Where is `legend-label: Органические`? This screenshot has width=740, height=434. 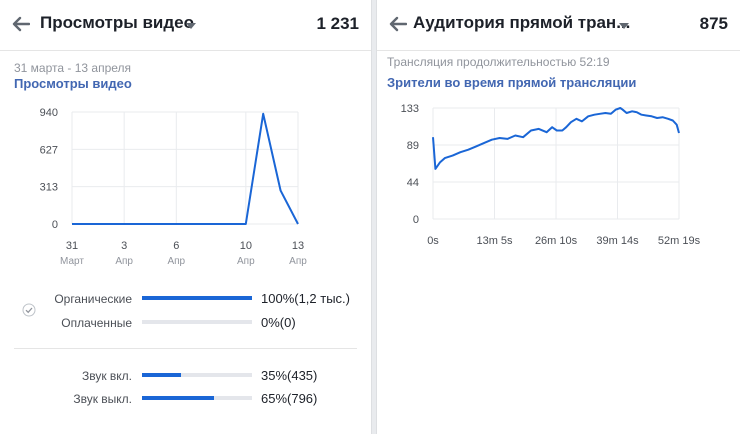
legend-label: Органические is located at coordinates (93, 299).